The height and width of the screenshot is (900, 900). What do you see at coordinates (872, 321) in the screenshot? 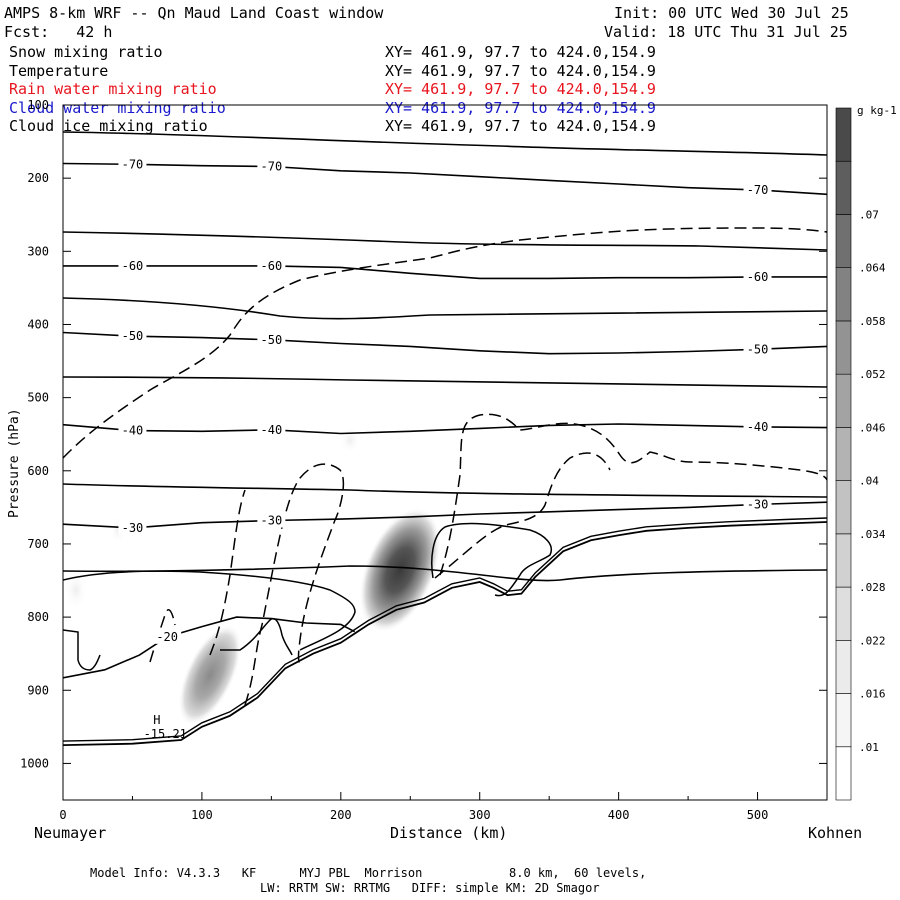
I see `colorbar-tick-label: .058` at bounding box center [872, 321].